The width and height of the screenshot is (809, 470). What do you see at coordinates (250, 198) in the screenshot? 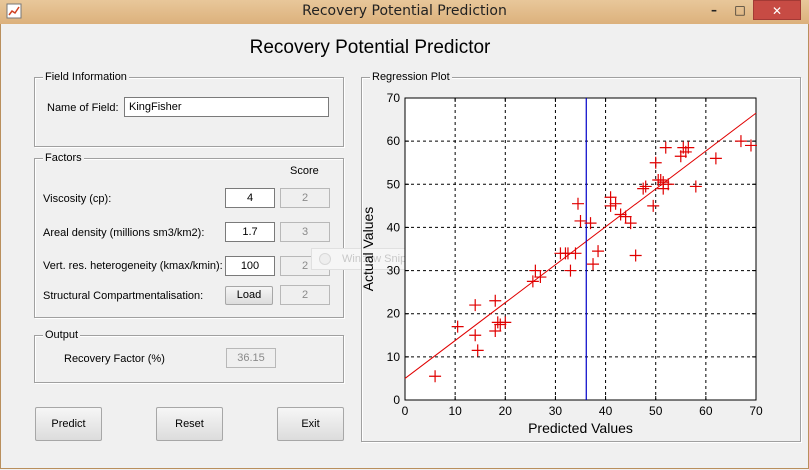
I see `viscosity-input: 4` at bounding box center [250, 198].